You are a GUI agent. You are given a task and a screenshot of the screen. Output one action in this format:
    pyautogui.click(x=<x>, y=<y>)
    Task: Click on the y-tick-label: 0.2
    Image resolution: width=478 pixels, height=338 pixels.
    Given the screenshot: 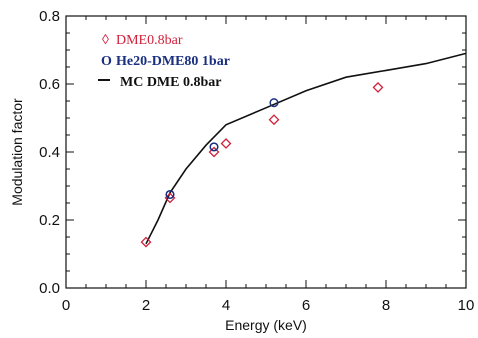 What is the action you would take?
    pyautogui.click(x=49, y=220)
    